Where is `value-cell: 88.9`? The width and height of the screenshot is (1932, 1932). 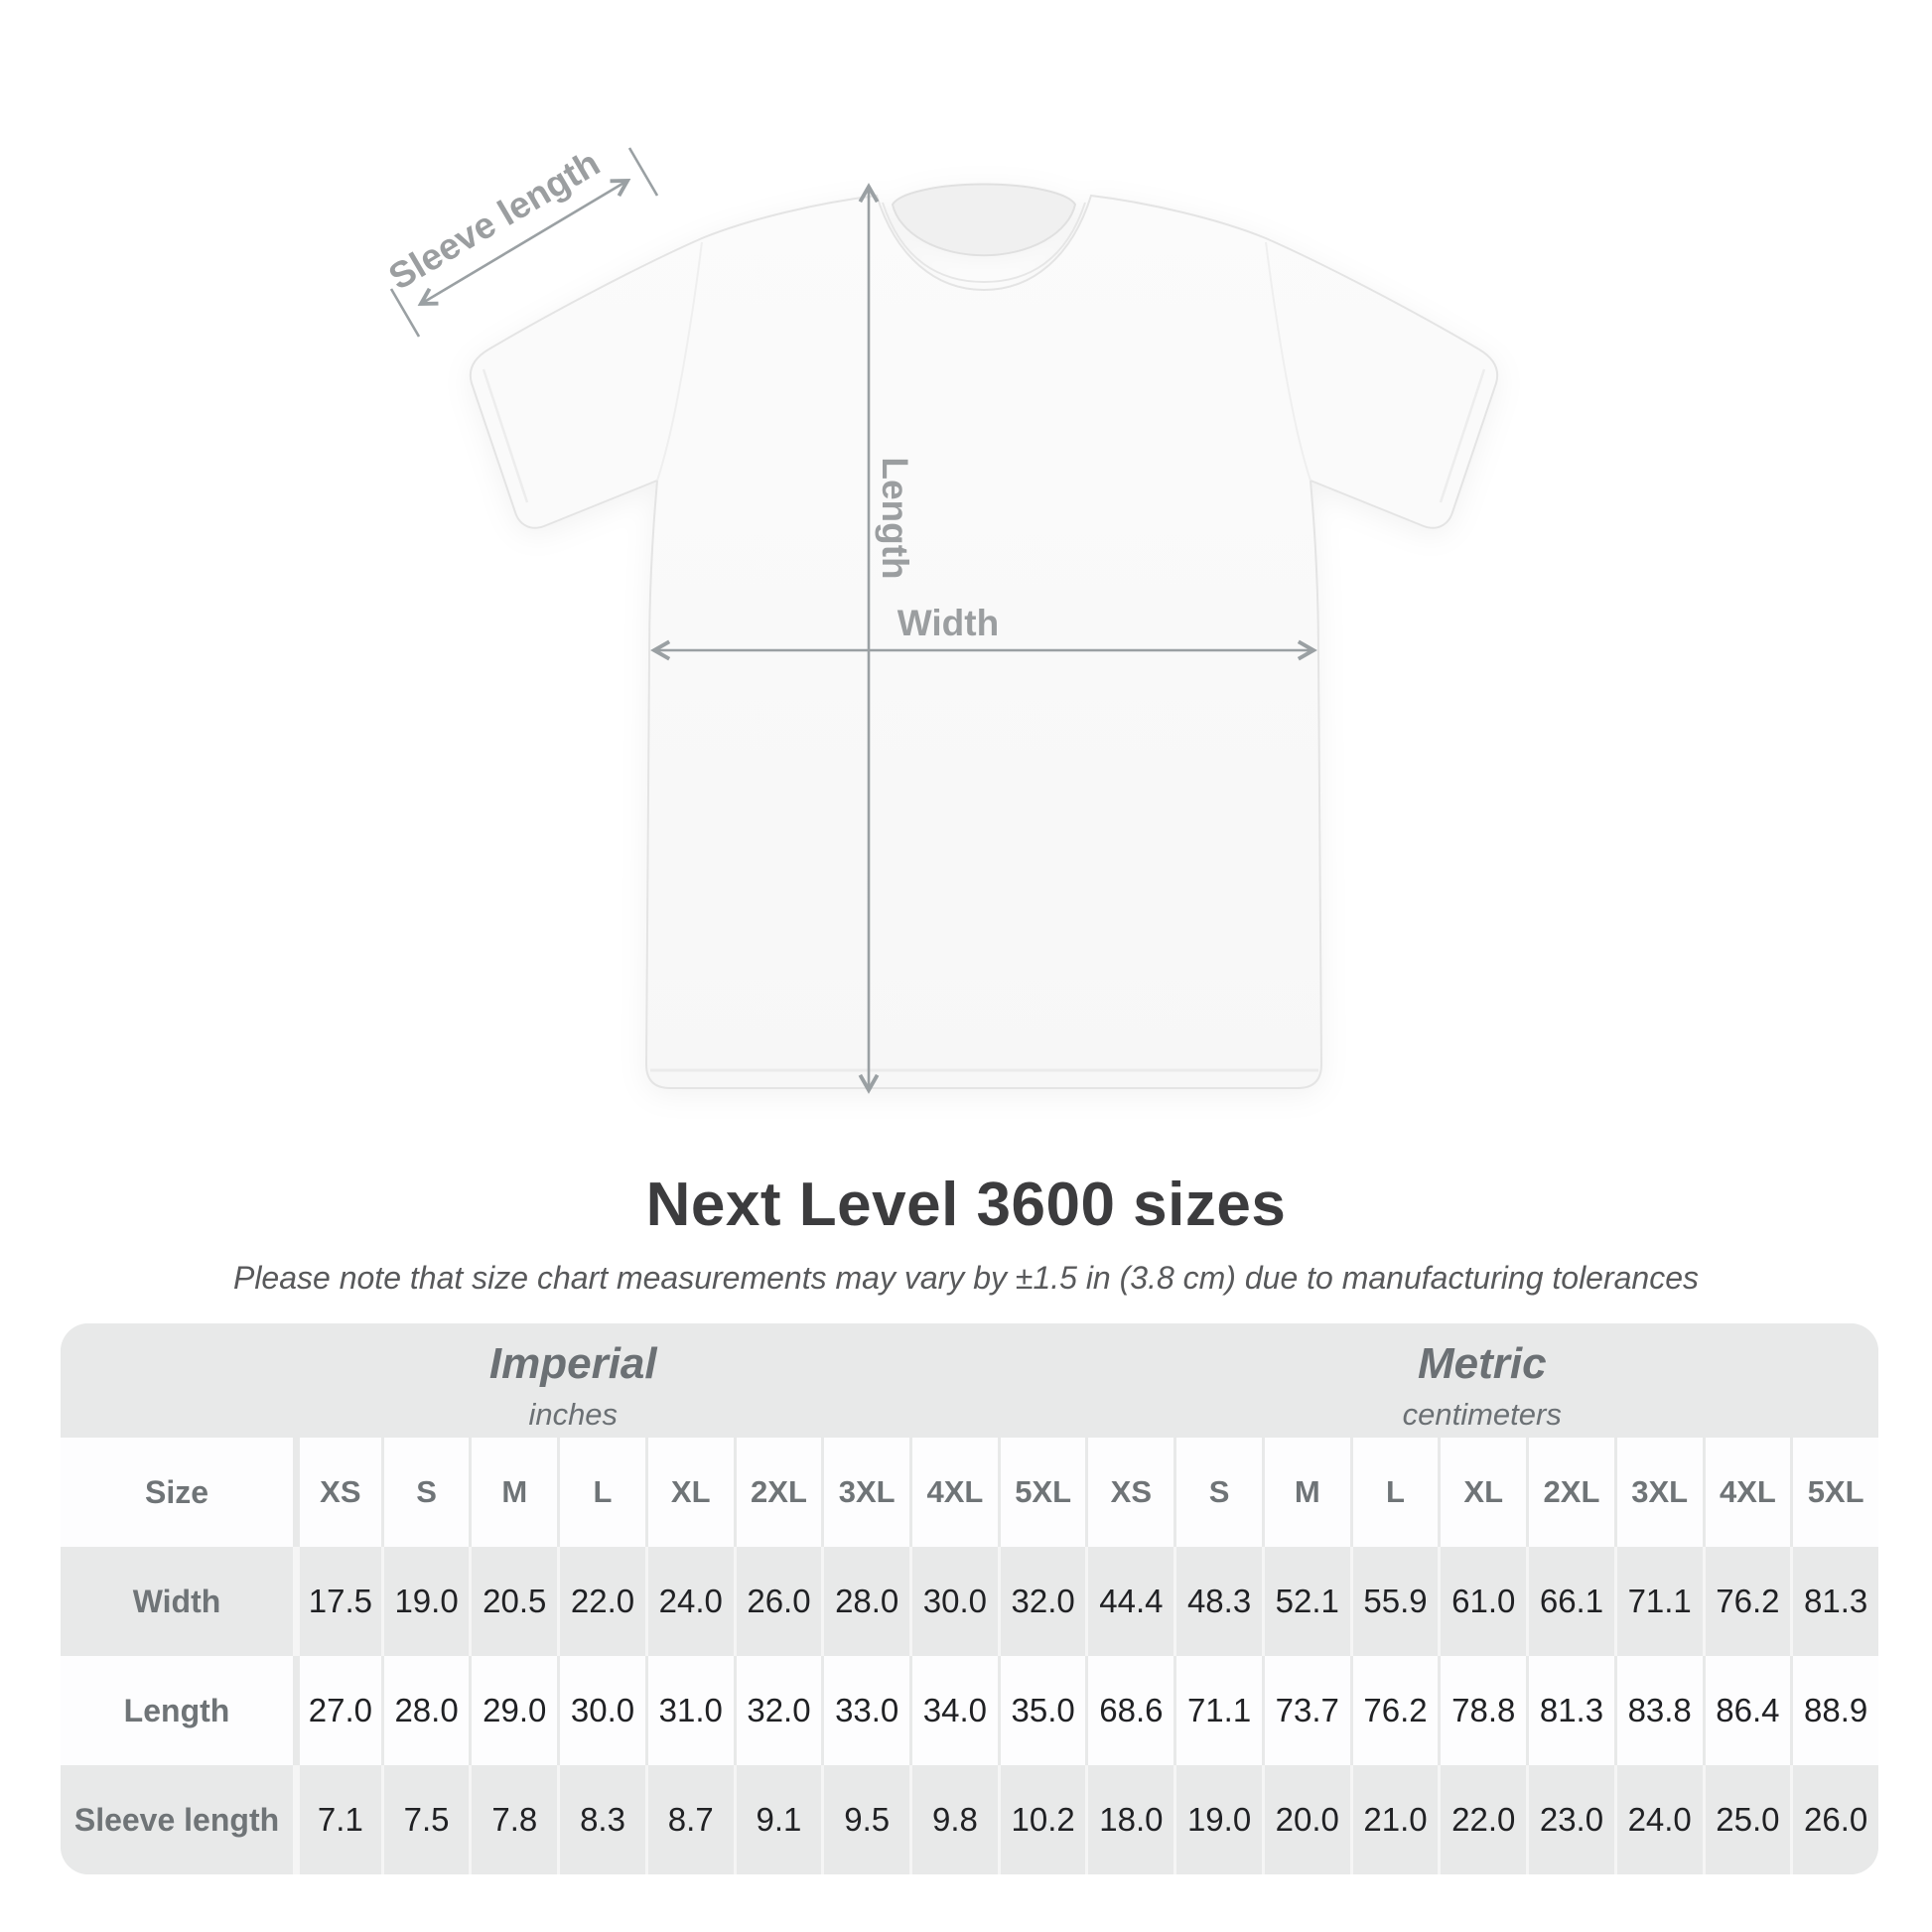 value-cell: 88.9 is located at coordinates (1834, 1711).